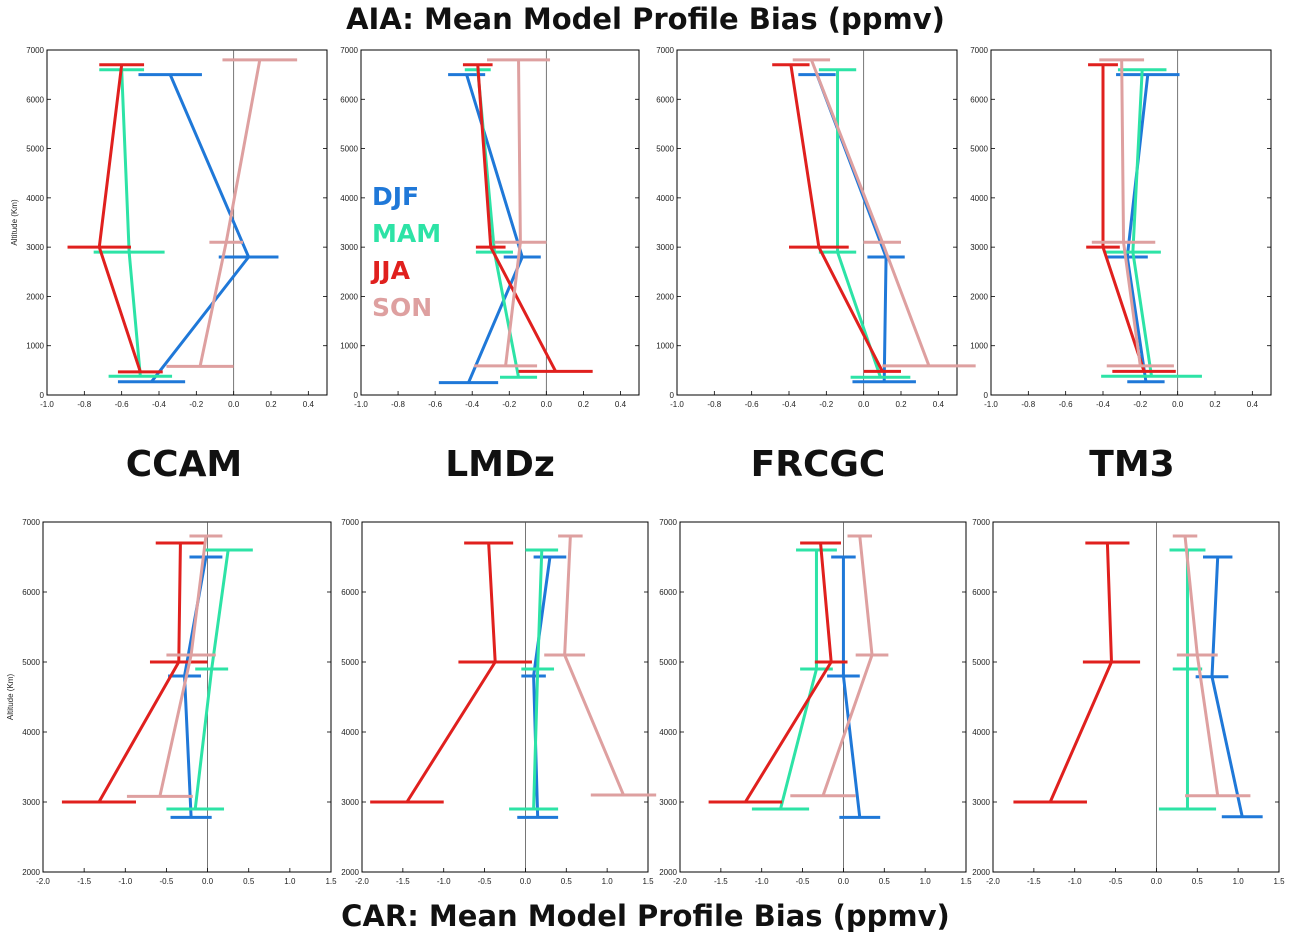  What do you see at coordinates (981, 592) in the screenshot?
I see `y-tick-label-car-tm3-4: 6000` at bounding box center [981, 592].